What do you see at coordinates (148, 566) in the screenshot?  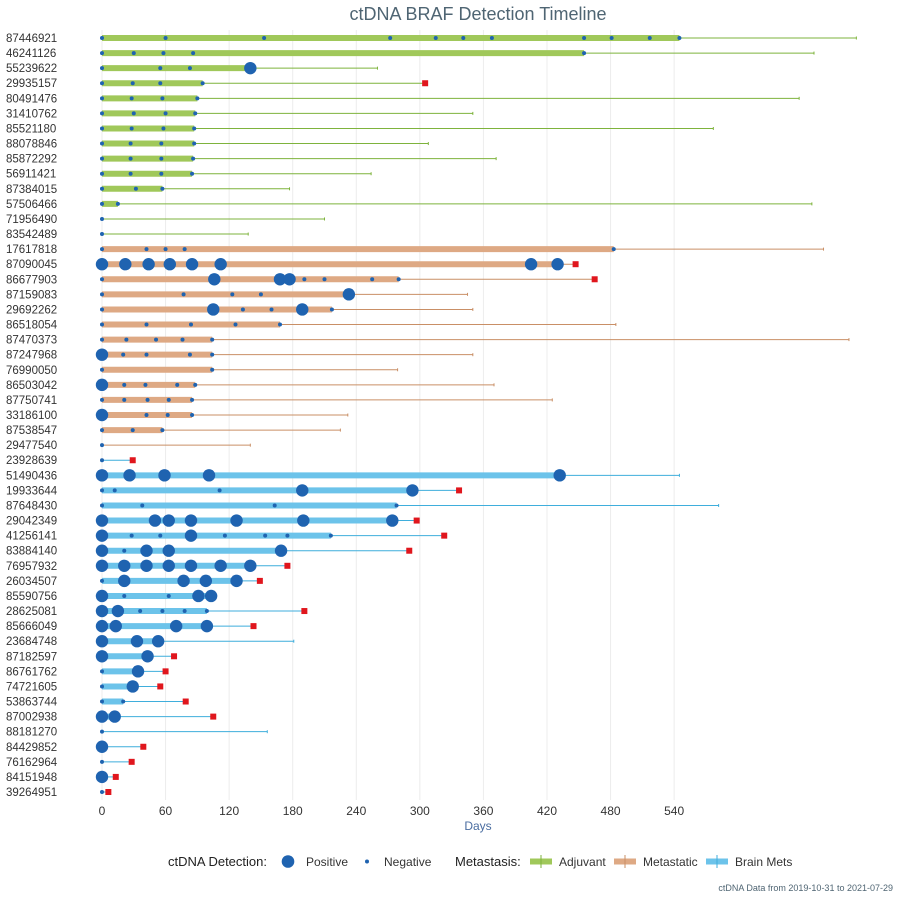 I see `patient-row: 76957932` at bounding box center [148, 566].